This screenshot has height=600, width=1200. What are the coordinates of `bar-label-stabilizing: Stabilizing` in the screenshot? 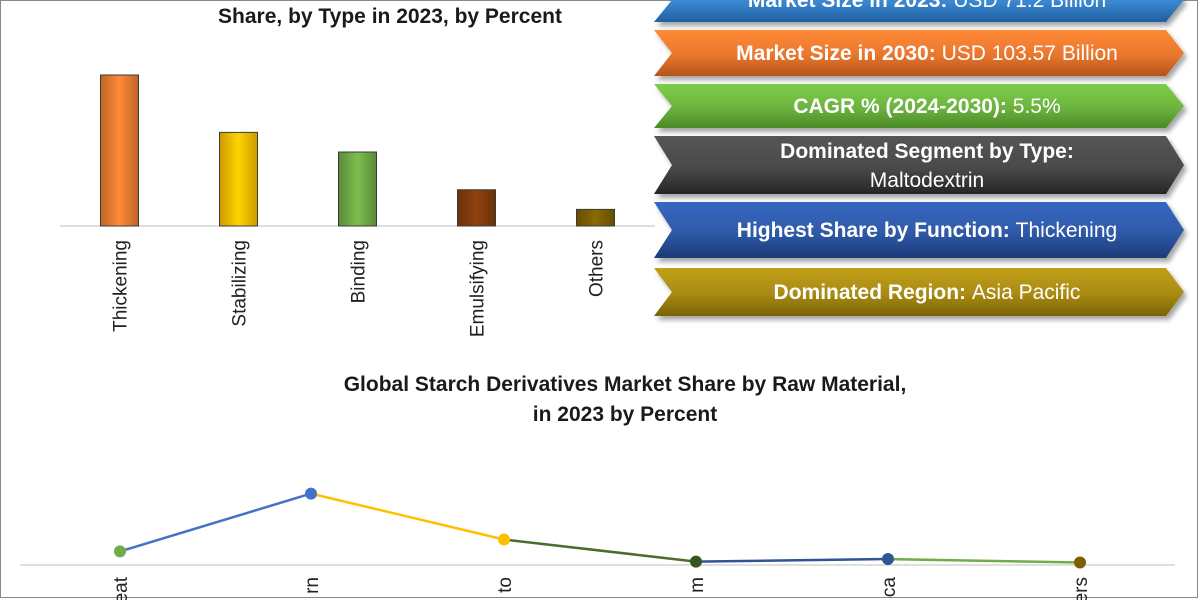 It's located at (240, 283).